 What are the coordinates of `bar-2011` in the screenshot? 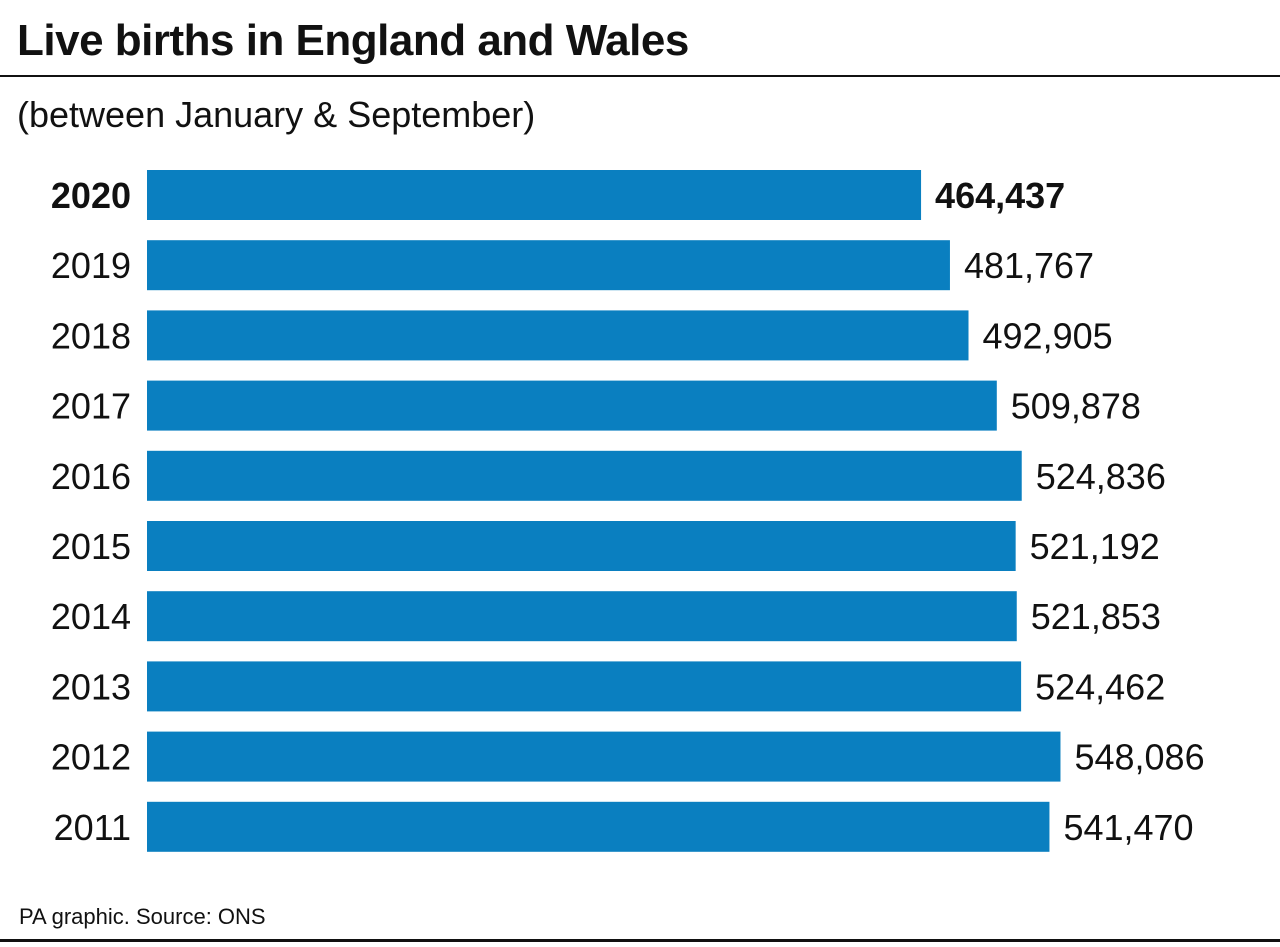 It's located at (598, 826).